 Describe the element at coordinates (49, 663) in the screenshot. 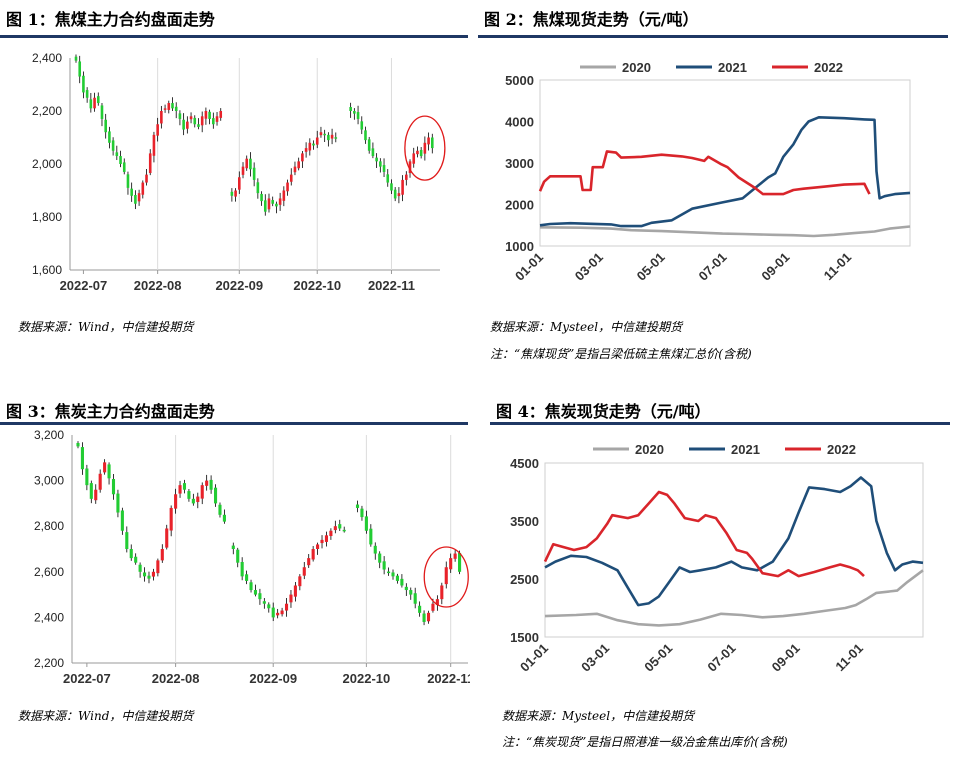

I see `y-tick-label: 2,200` at that location.